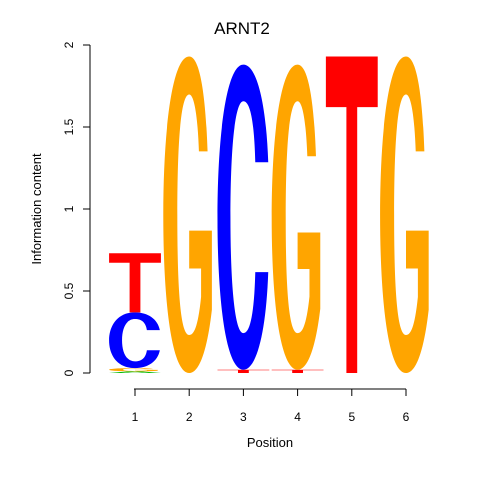 This screenshot has height=480, width=480. What do you see at coordinates (351, 417) in the screenshot?
I see `x-tick-label: 5` at bounding box center [351, 417].